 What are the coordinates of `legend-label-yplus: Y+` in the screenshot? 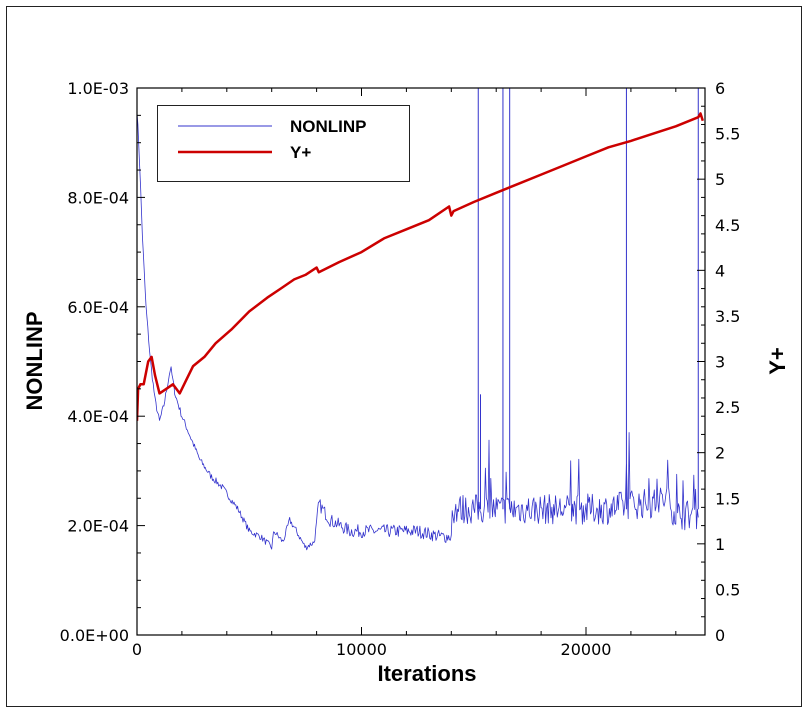 It's located at (300, 152).